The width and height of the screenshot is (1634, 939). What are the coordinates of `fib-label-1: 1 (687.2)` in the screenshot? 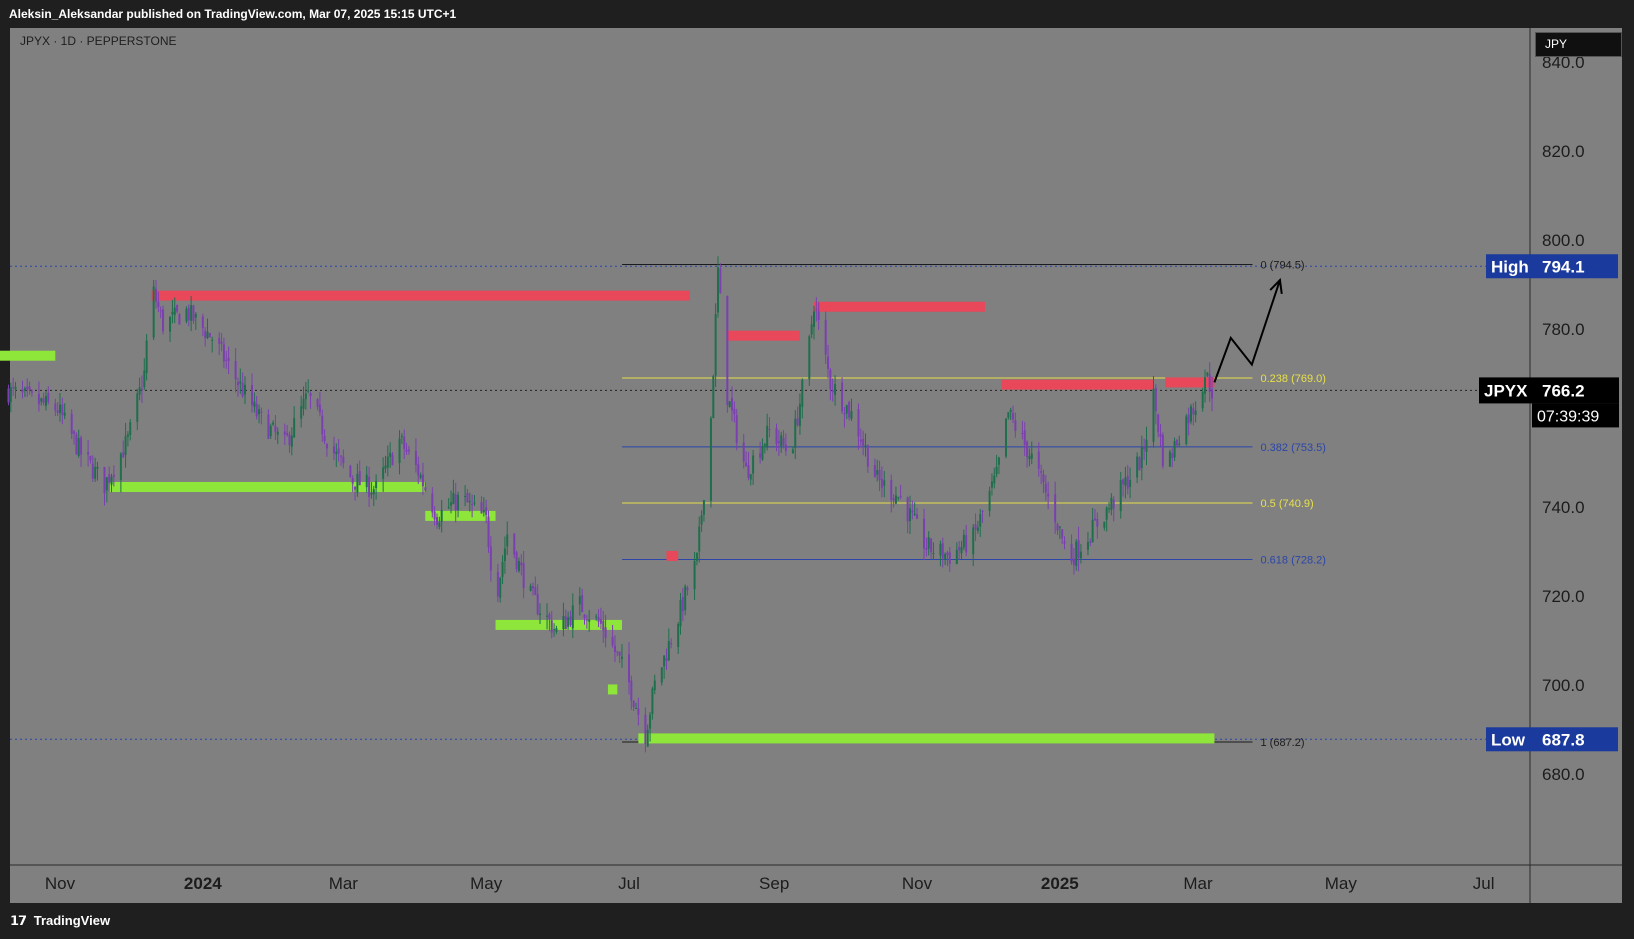 It's located at (1282, 743).